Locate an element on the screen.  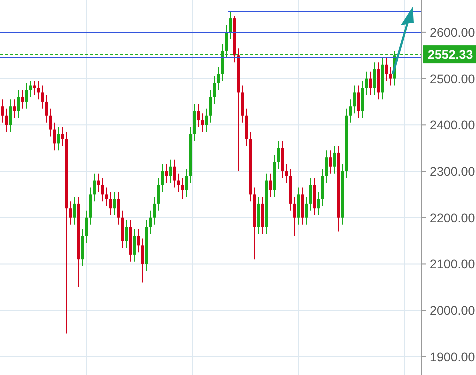
y-tick-label: 2100.00 is located at coordinates (453, 265).